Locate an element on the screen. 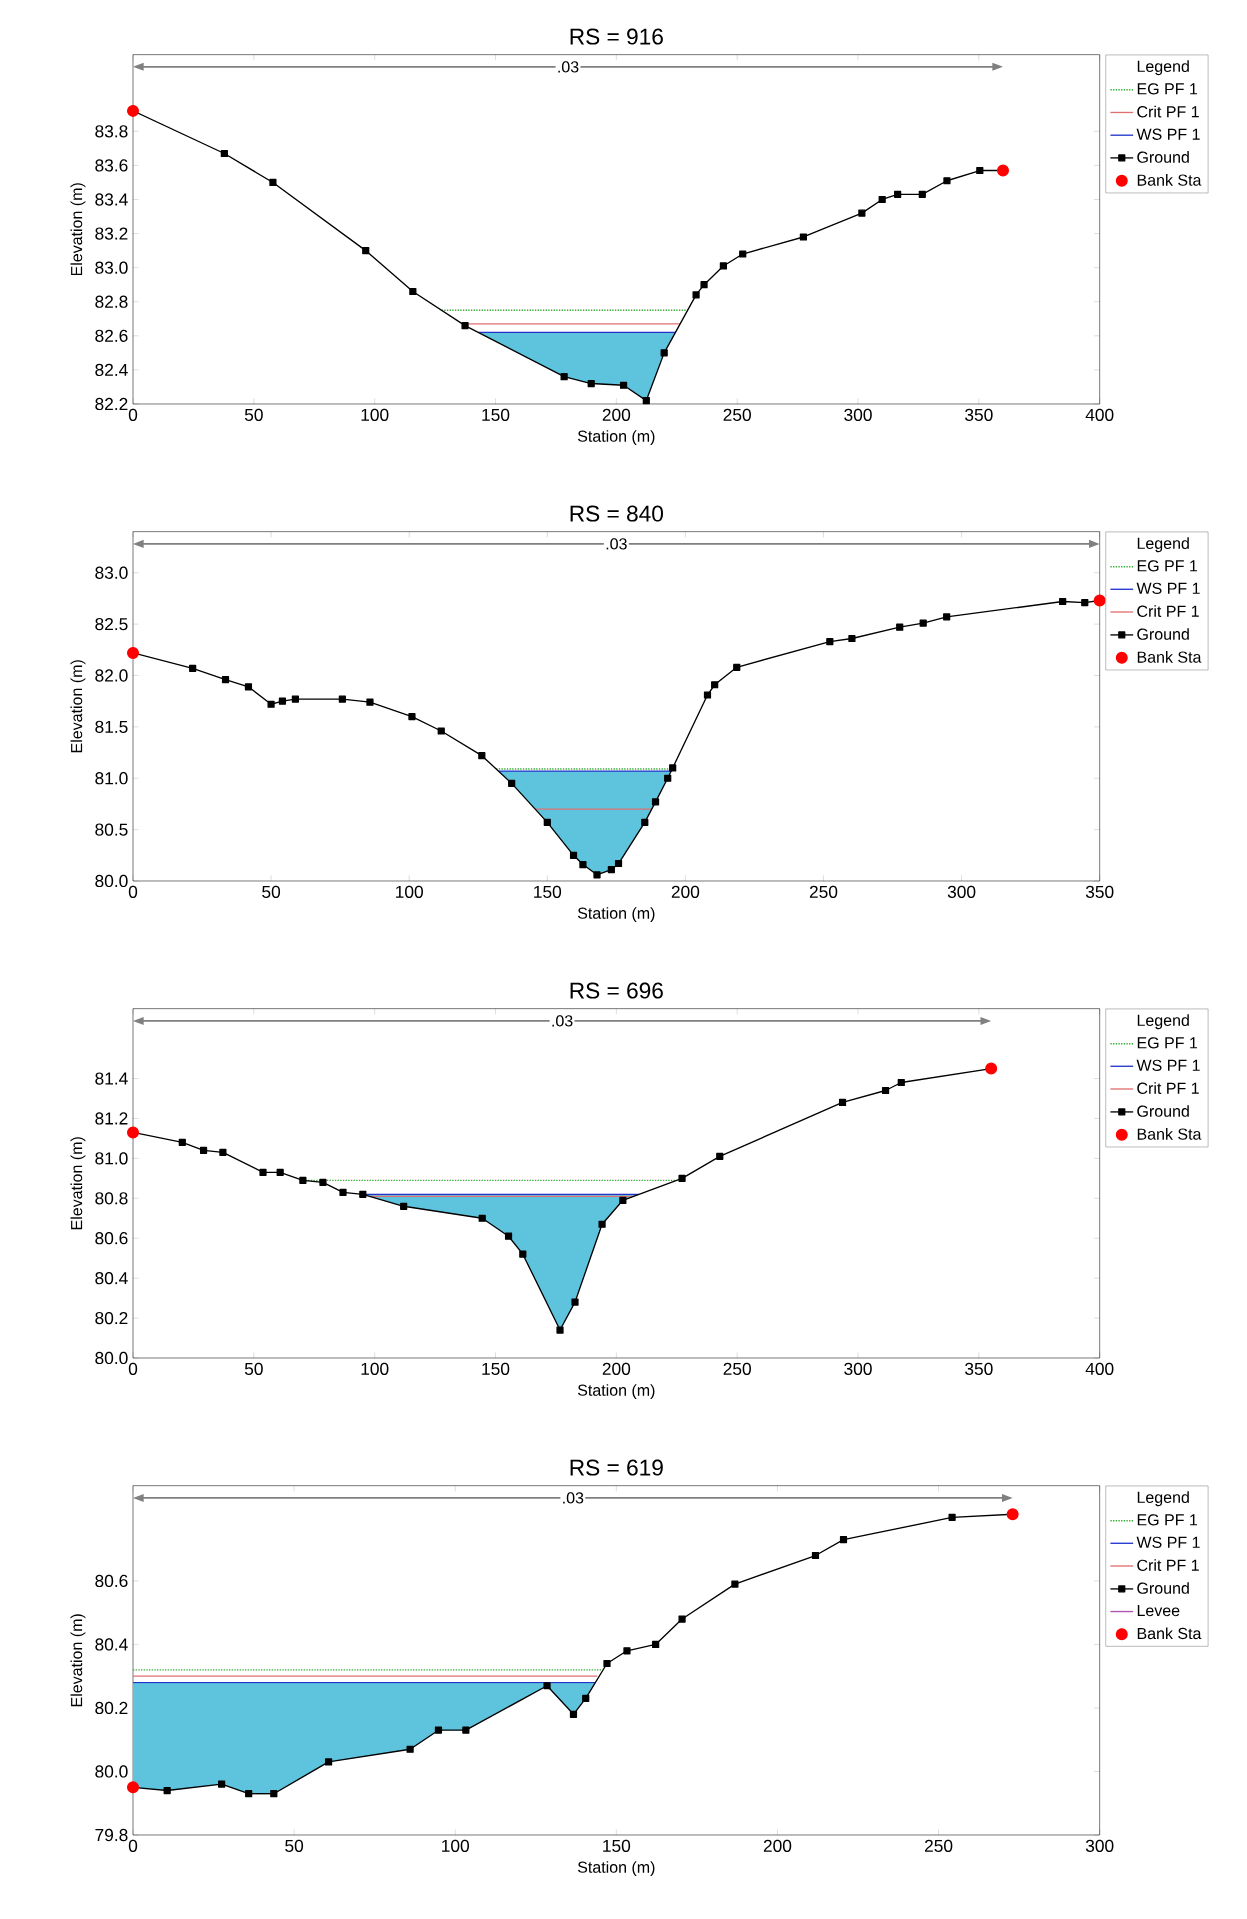 The height and width of the screenshot is (1919, 1247). y-tick-label: 81.2 is located at coordinates (111, 1118).